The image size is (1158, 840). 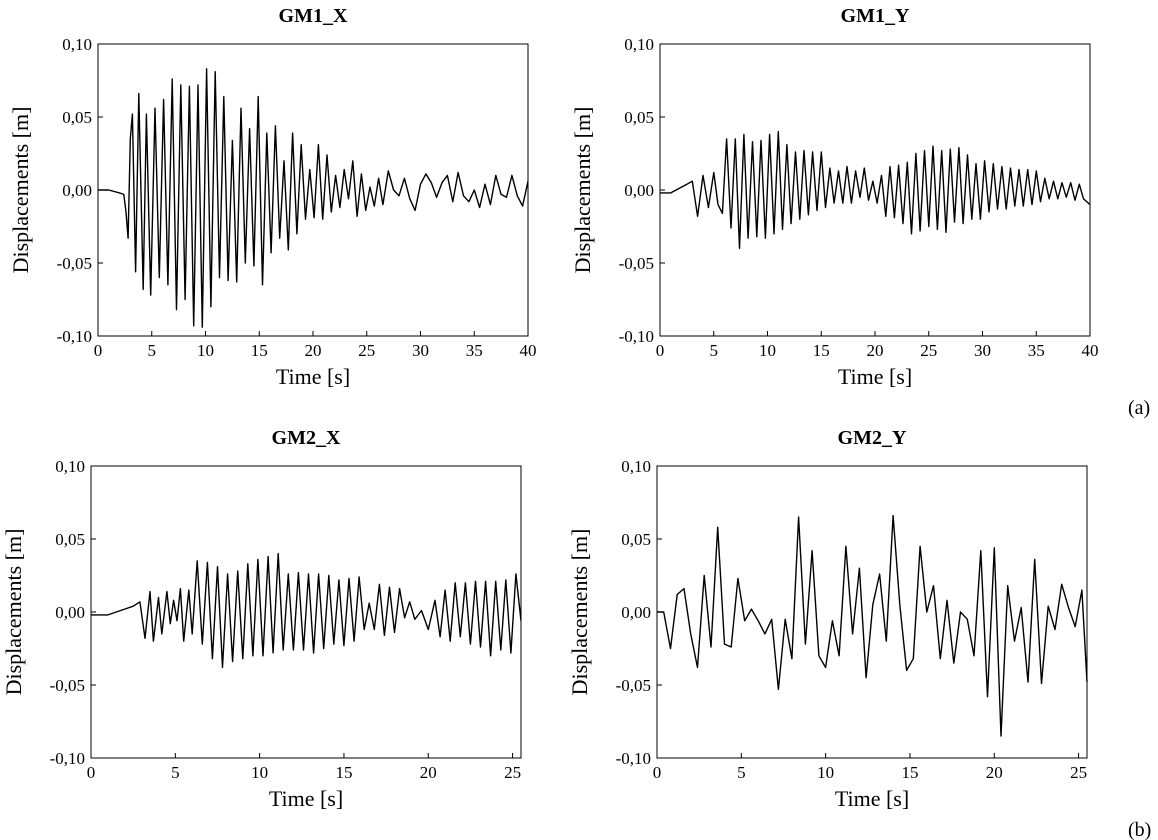 What do you see at coordinates (205, 350) in the screenshot?
I see `chart-1-xtick-label: 10` at bounding box center [205, 350].